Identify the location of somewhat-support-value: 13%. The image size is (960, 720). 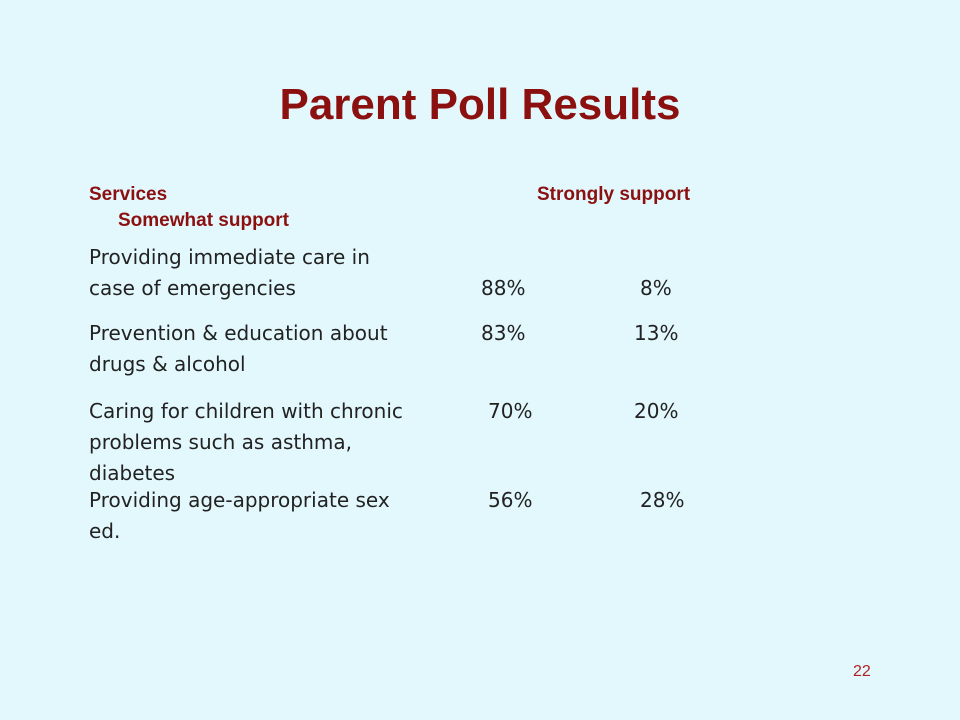
(656, 333).